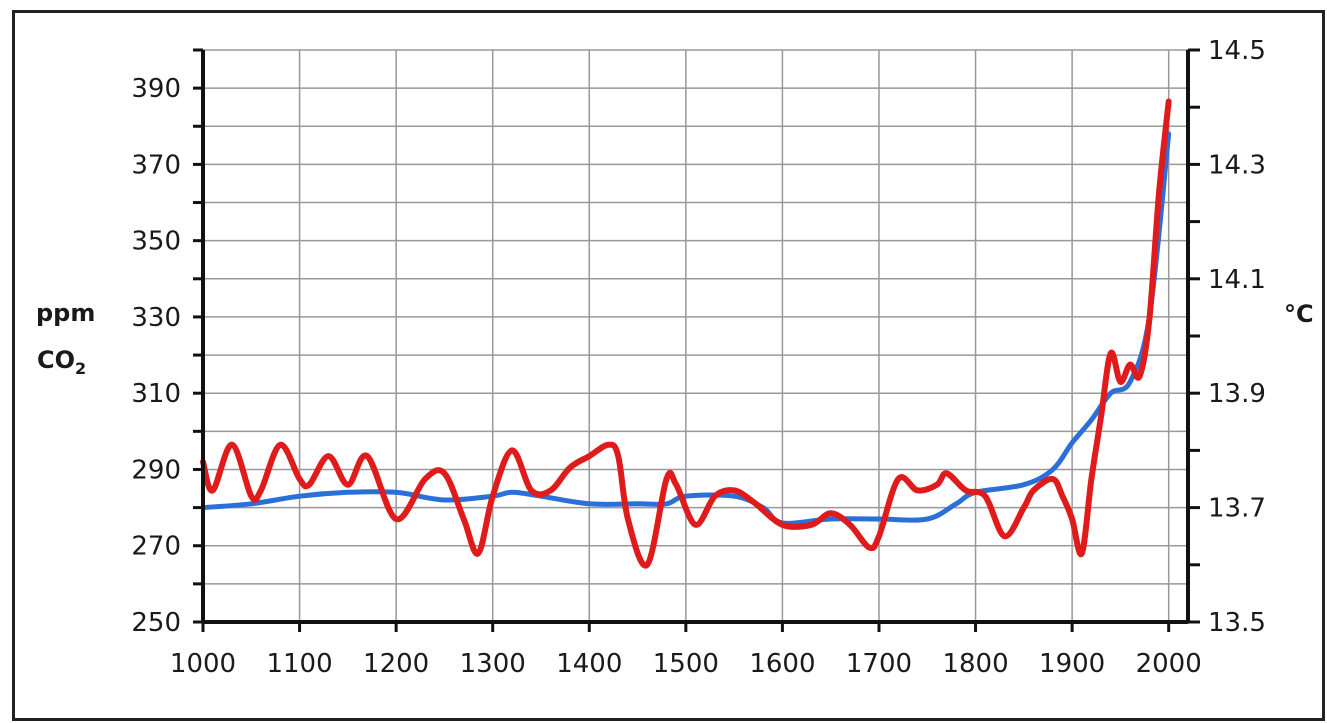 This screenshot has width=1327, height=723. What do you see at coordinates (156, 470) in the screenshot?
I see `y-left-tick-label: 290` at bounding box center [156, 470].